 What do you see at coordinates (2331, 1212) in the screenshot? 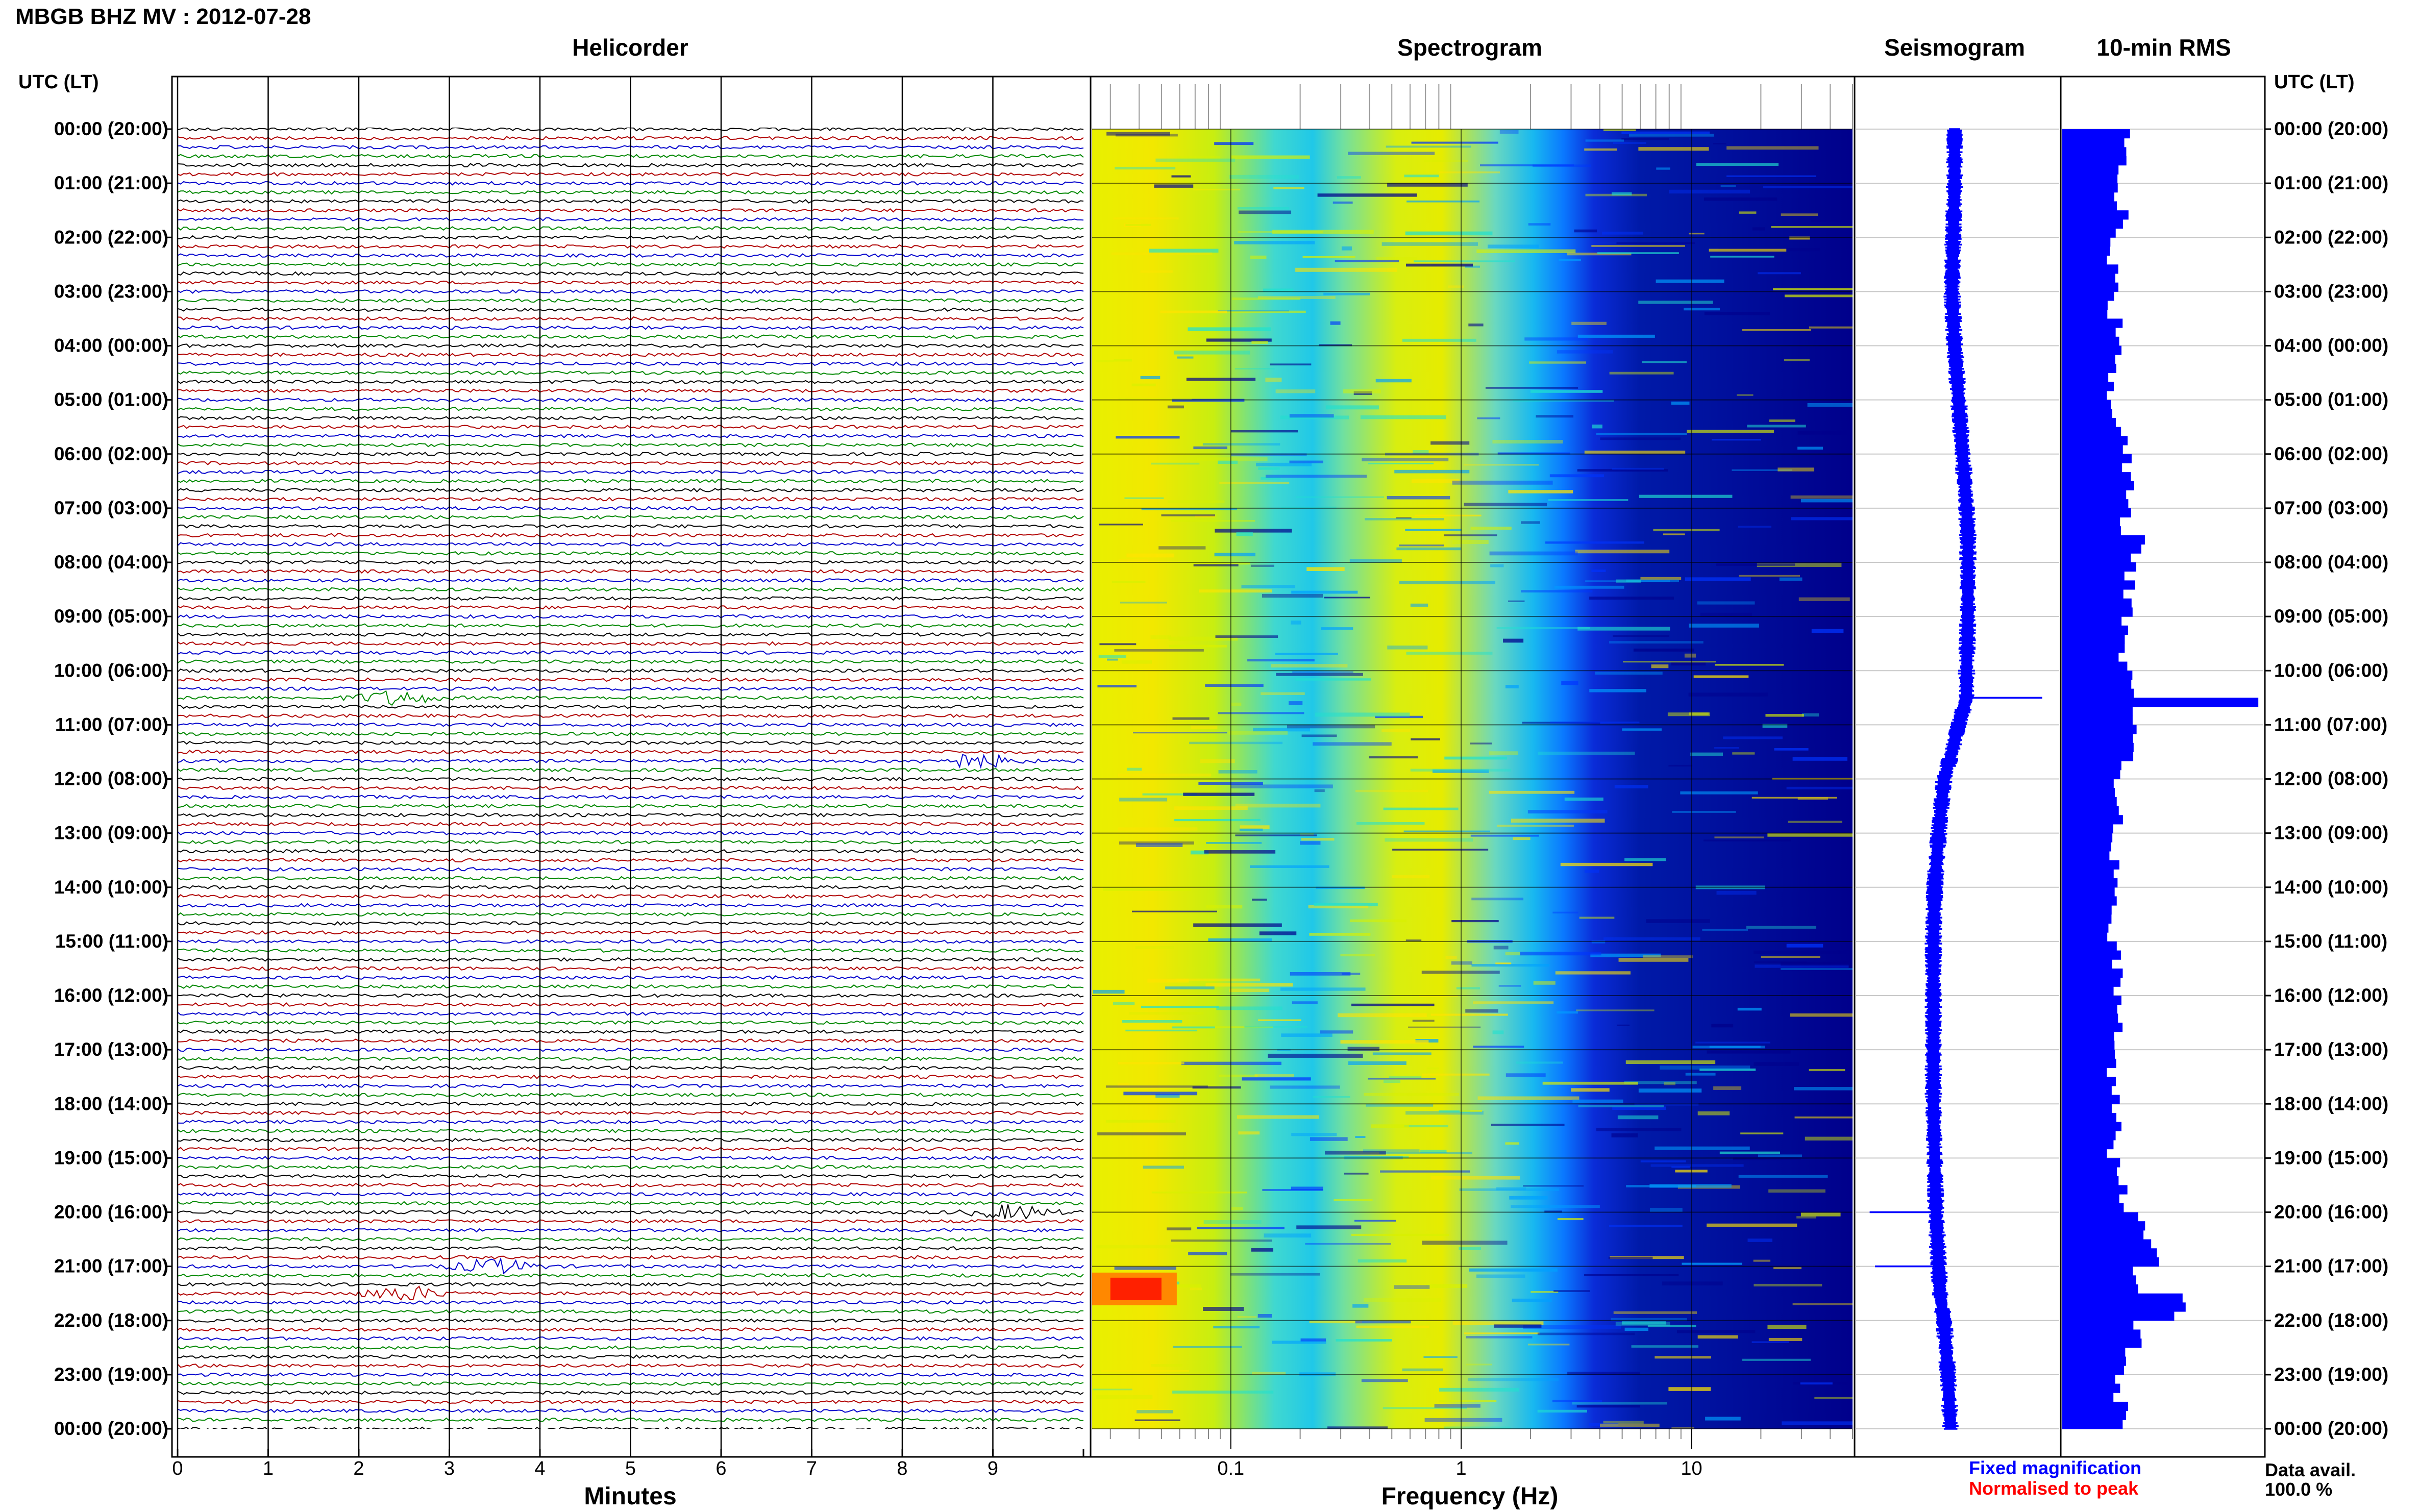
I see `time-label-right: 20:00 (16:00)` at bounding box center [2331, 1212].